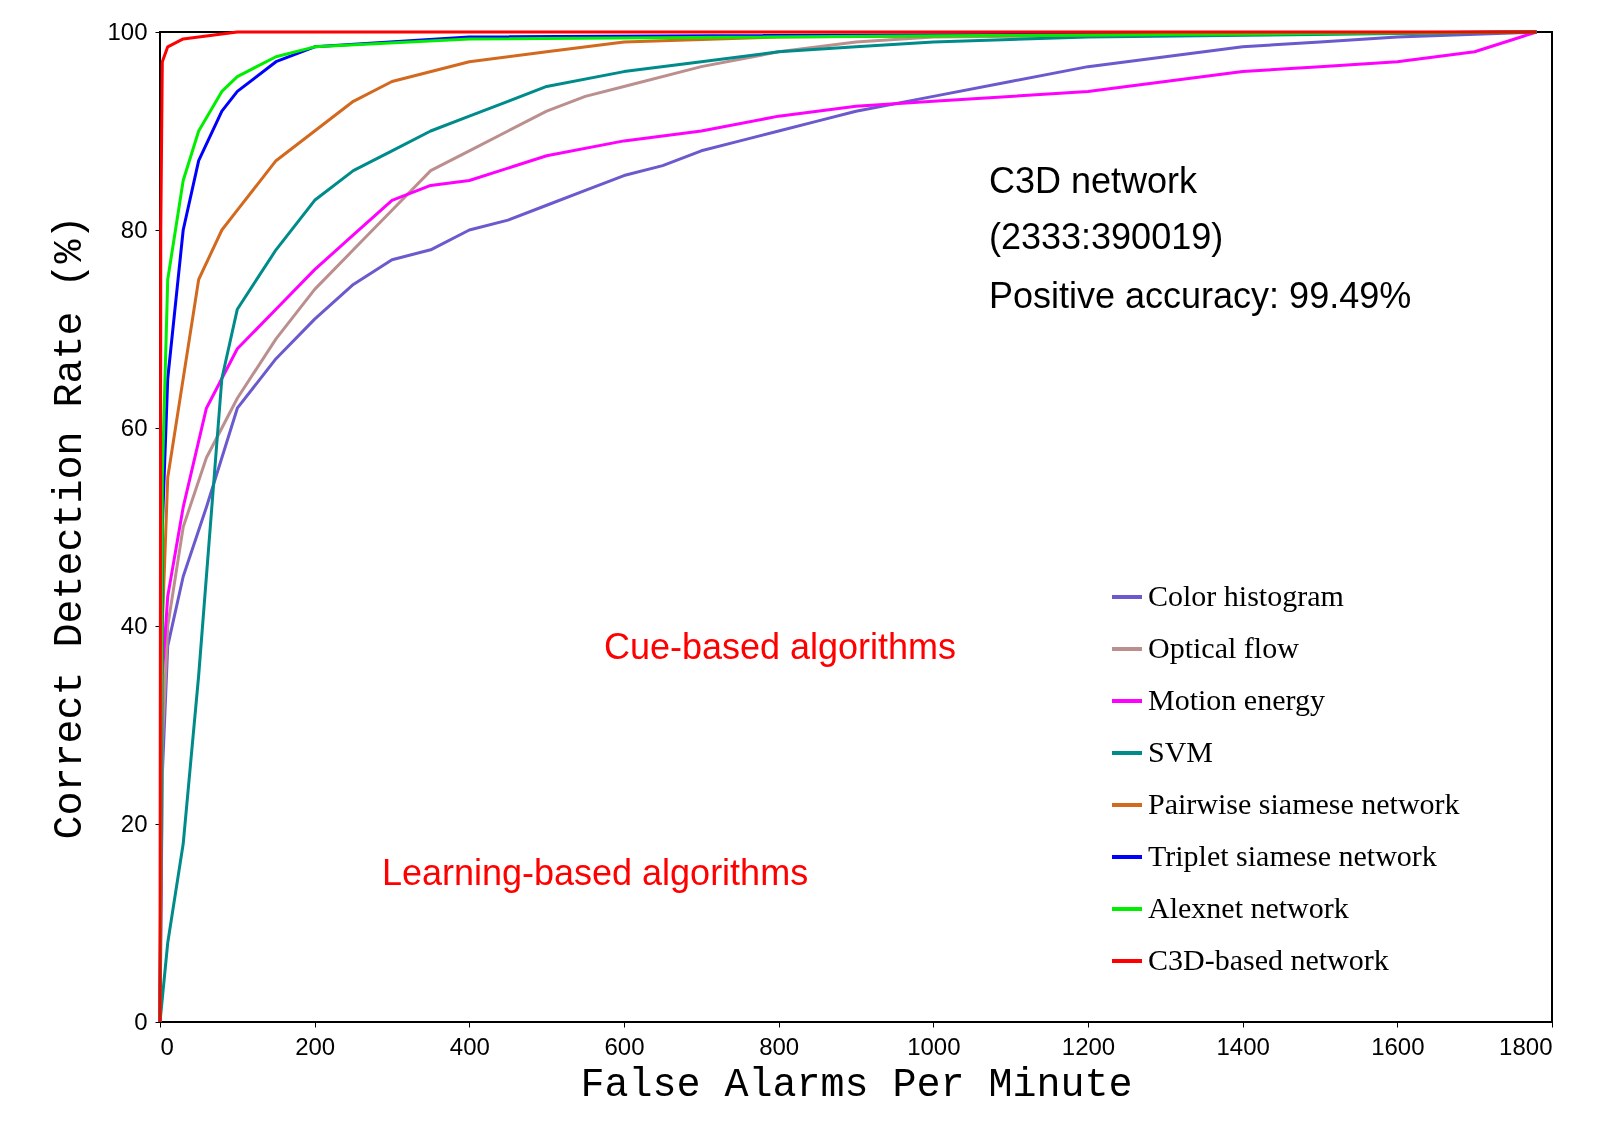 The height and width of the screenshot is (1132, 1604). I want to click on annotation: Cue-based algorithms, so click(780, 646).